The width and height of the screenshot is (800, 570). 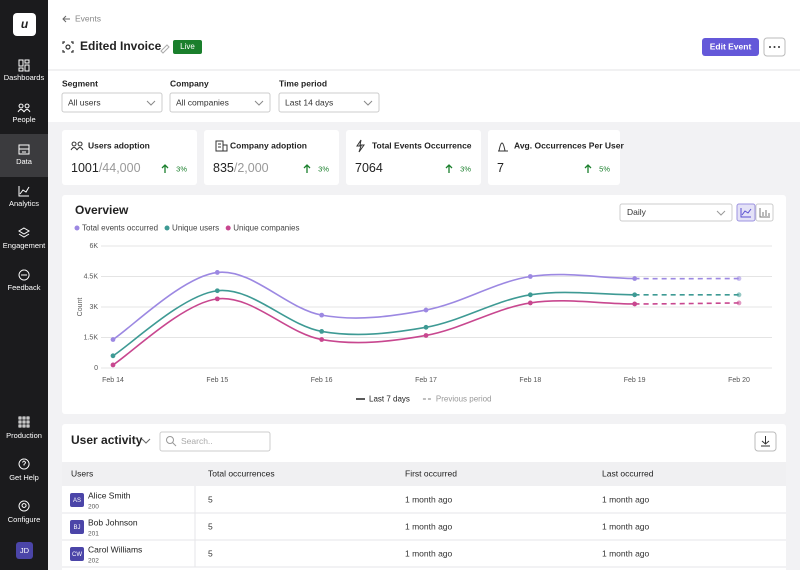 I want to click on stat-label: Company adoption, so click(x=268, y=145).